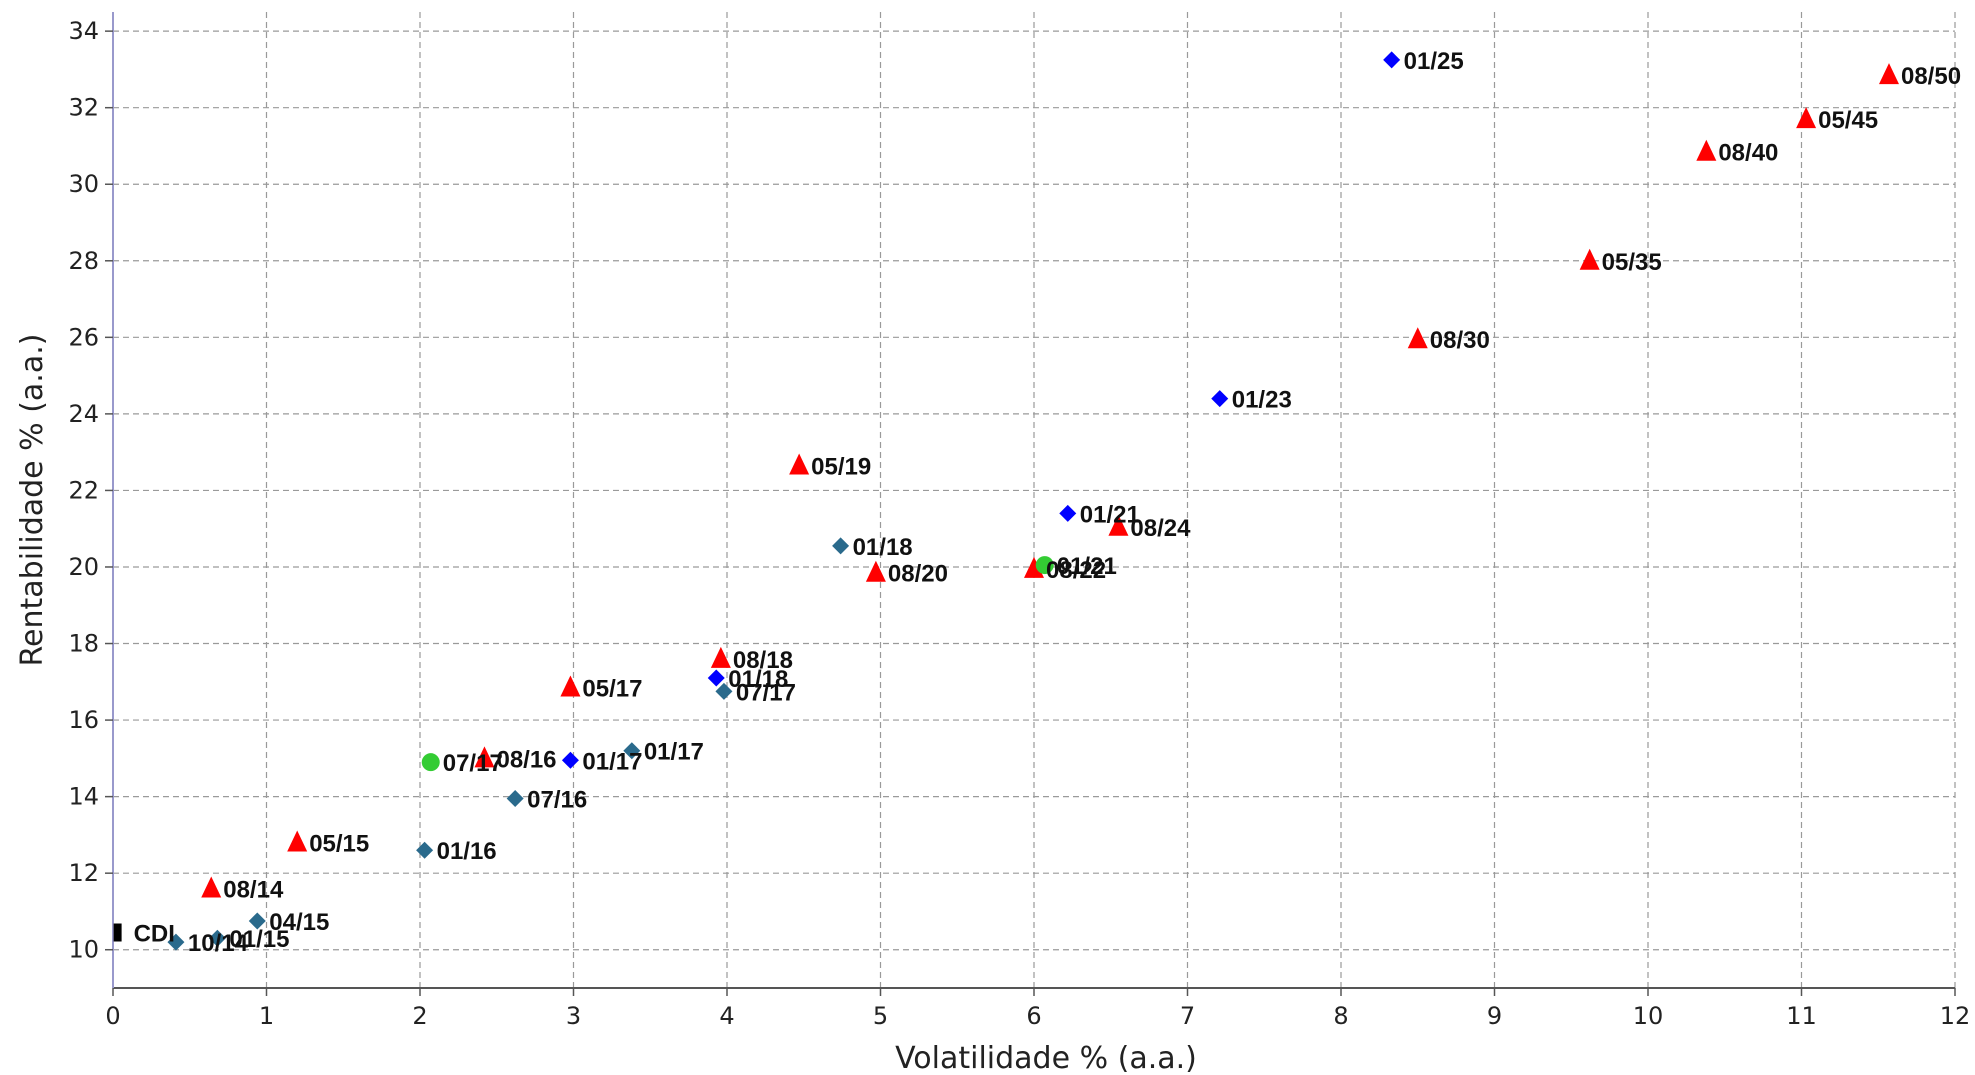  What do you see at coordinates (83, 261) in the screenshot?
I see `y-tick-label: 28` at bounding box center [83, 261].